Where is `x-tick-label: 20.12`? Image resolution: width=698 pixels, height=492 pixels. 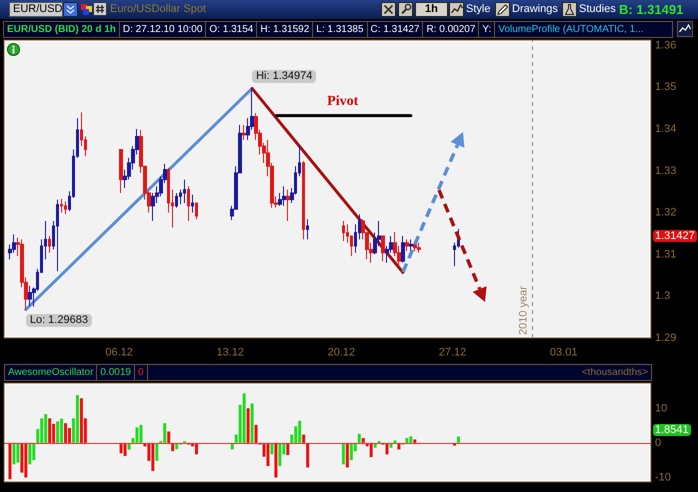 x-tick-label: 20.12 is located at coordinates (342, 352).